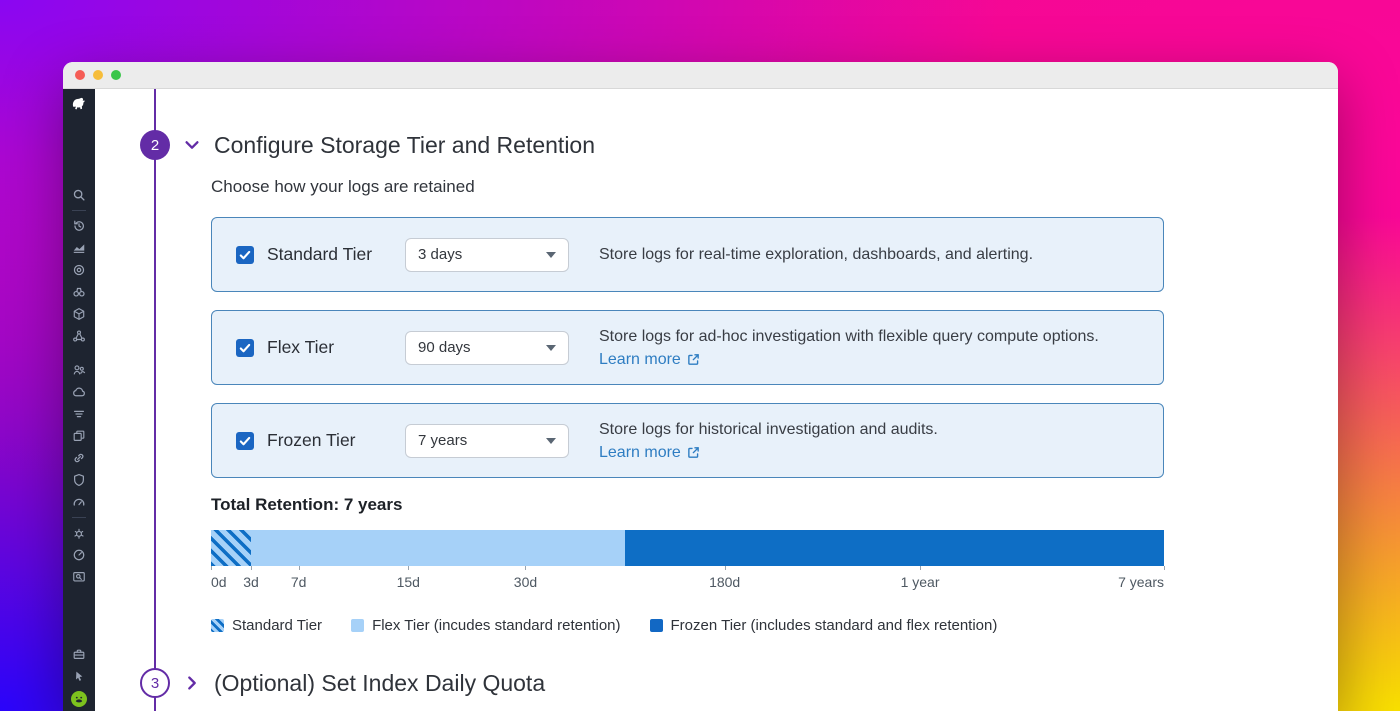 This screenshot has width=1400, height=711. I want to click on axis-tick-label: 15d, so click(408, 582).